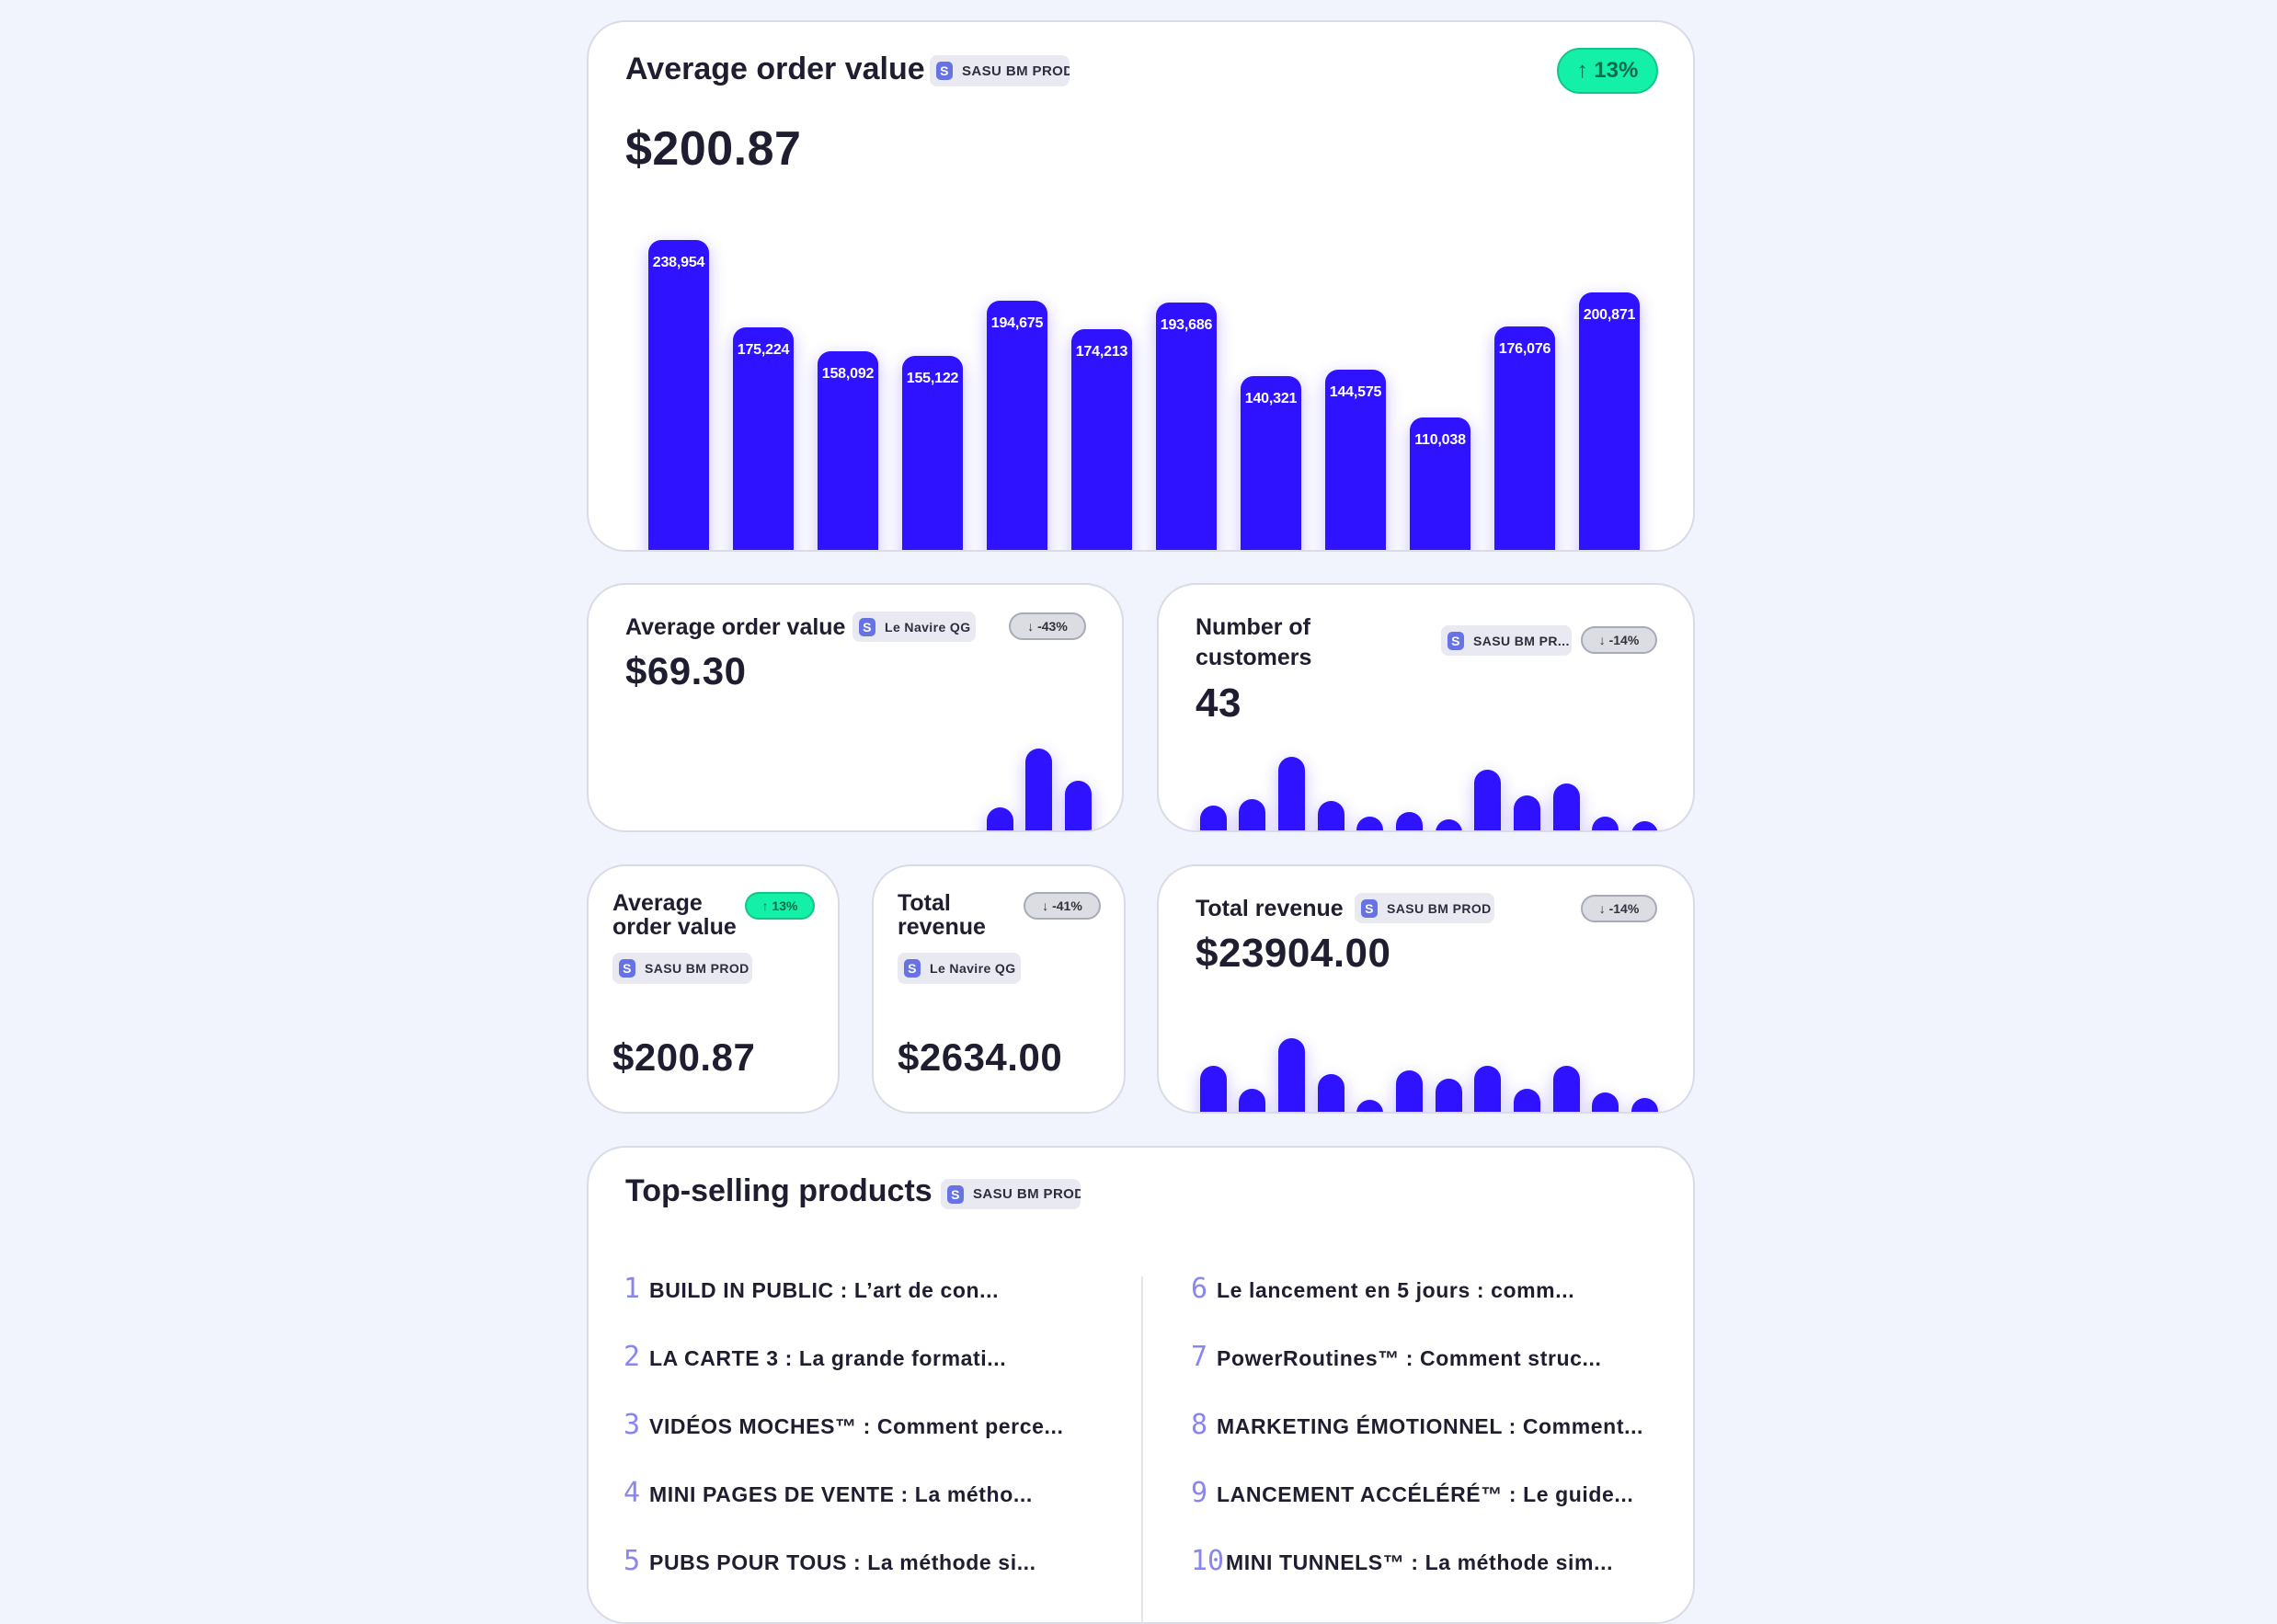 The image size is (2277, 1624). I want to click on column-divider, so click(1142, 1449).